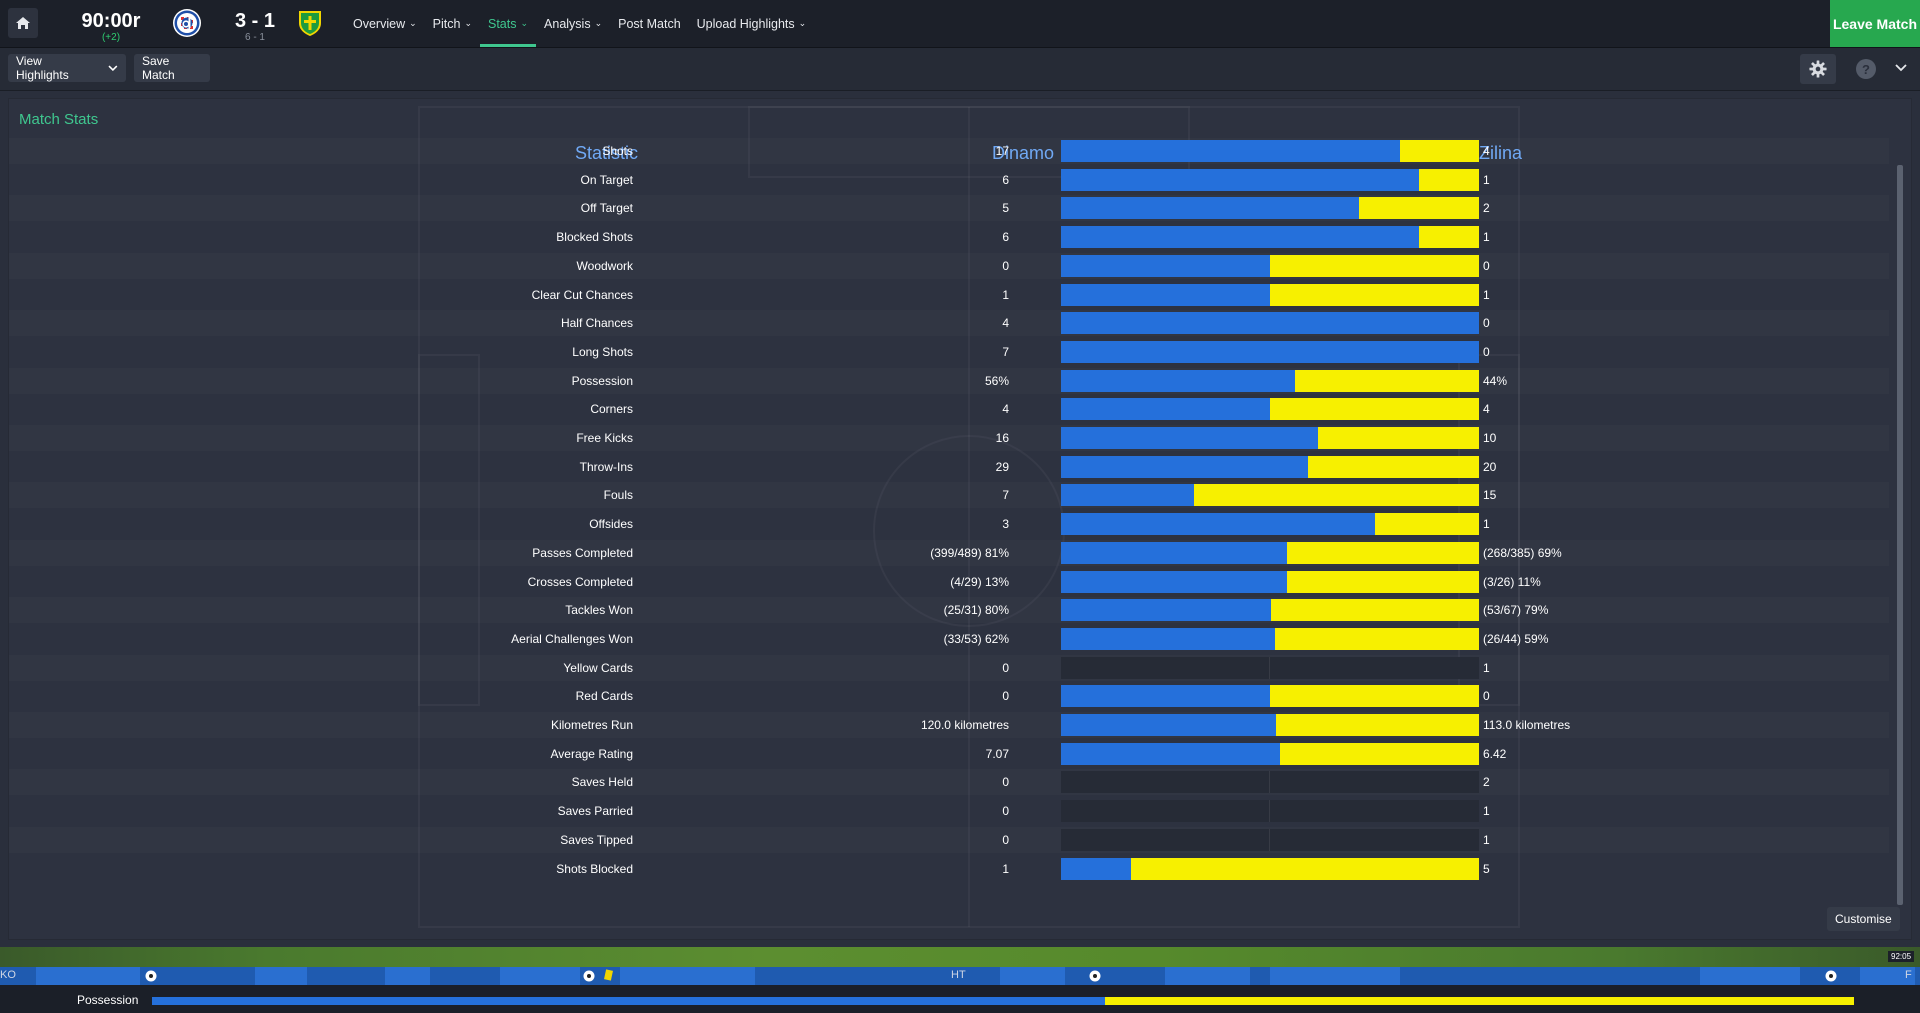 Image resolution: width=1920 pixels, height=1013 pixels. What do you see at coordinates (949, 409) in the screenshot?
I see `stat-row: Corners 4 4` at bounding box center [949, 409].